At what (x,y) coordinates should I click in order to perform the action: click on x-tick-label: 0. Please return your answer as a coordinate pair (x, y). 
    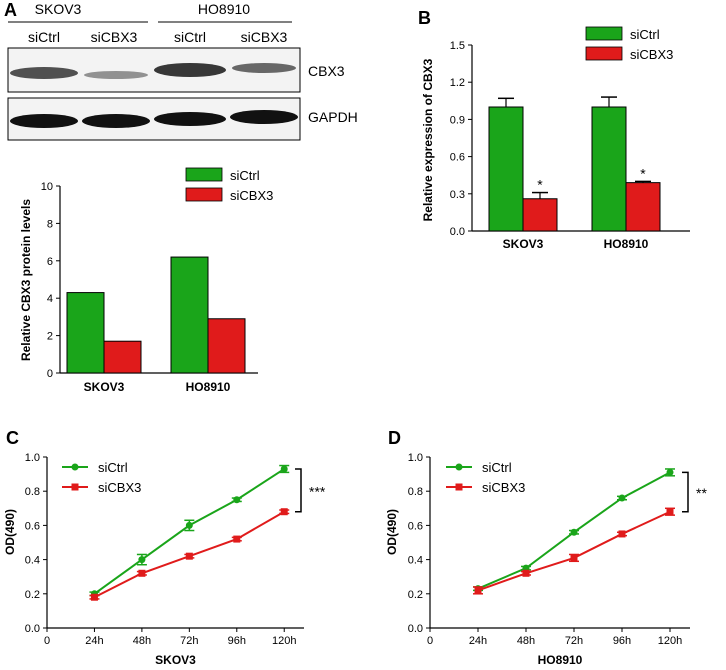
    Looking at the image, I should click on (430, 641).